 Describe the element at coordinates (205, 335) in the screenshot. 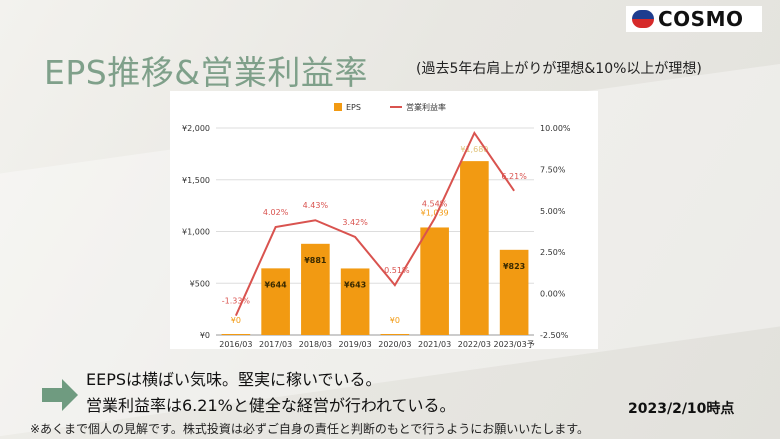

I see `left-axis-tick: ¥0` at that location.